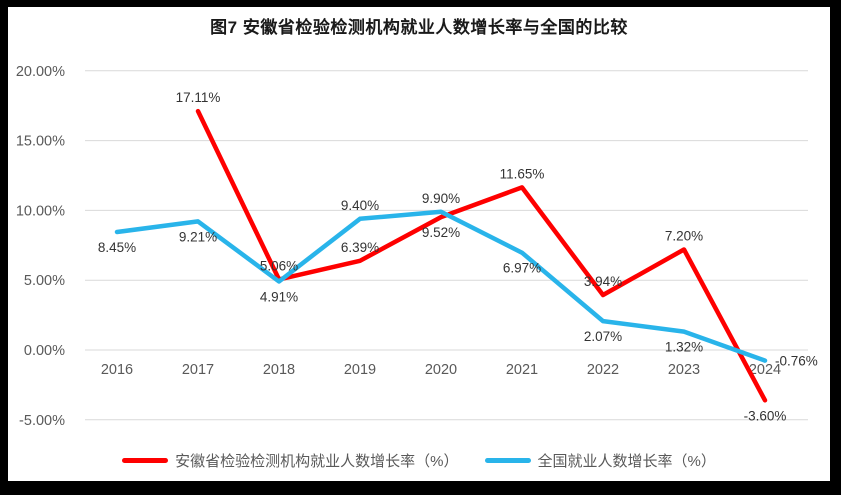 The height and width of the screenshot is (495, 841). What do you see at coordinates (626, 461) in the screenshot?
I see `legend-label-national: 全国就业人数增长率（%）` at bounding box center [626, 461].